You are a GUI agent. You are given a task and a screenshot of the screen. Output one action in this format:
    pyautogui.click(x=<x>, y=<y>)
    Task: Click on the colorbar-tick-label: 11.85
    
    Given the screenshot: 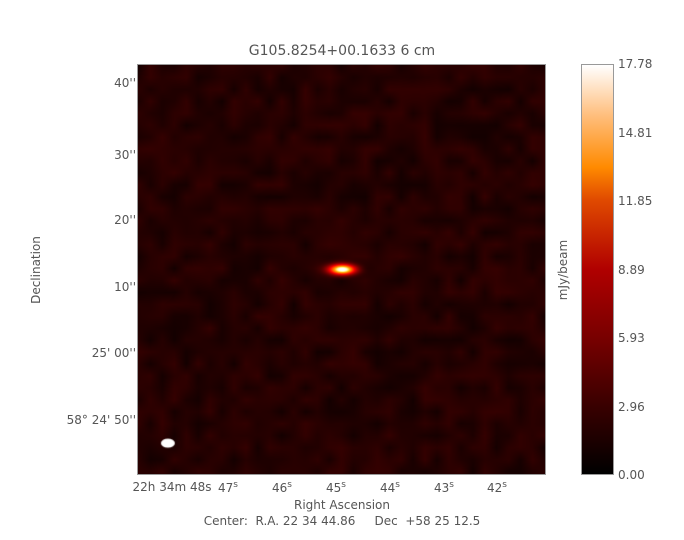 What is the action you would take?
    pyautogui.click(x=635, y=201)
    